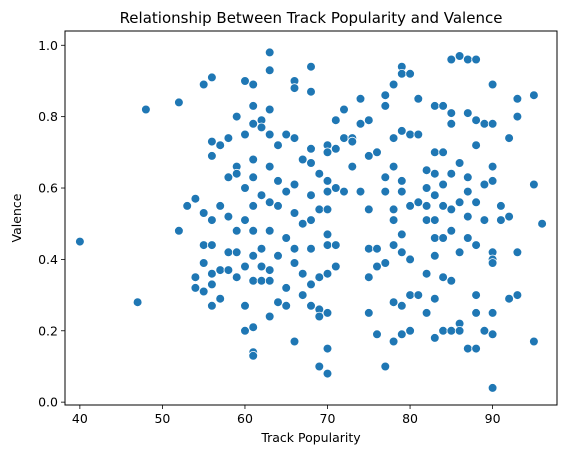  What do you see at coordinates (286, 415) in the screenshot?
I see `x-axis-ticks: 40 50 60 70 80 90` at bounding box center [286, 415].